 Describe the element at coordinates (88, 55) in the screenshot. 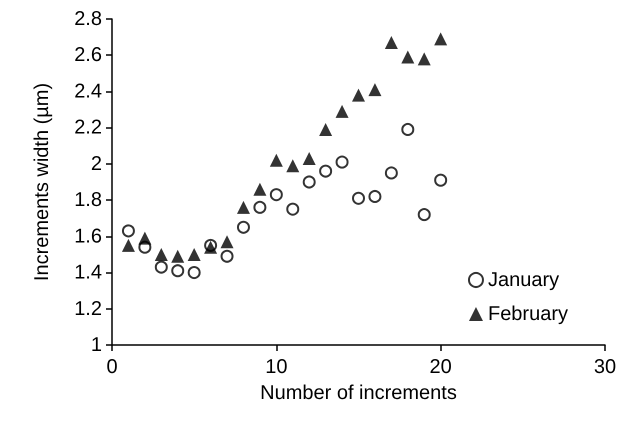

I see `y-tick-label: 2.6` at that location.